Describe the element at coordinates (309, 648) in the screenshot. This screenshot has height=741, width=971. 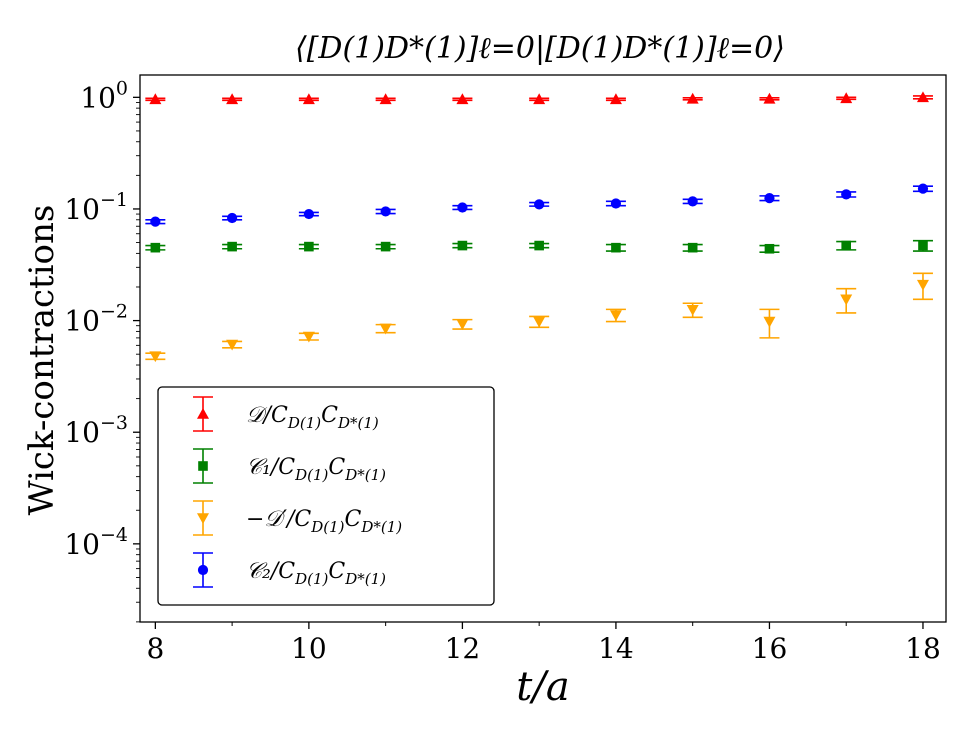
I see `x-tick-label: 10` at that location.